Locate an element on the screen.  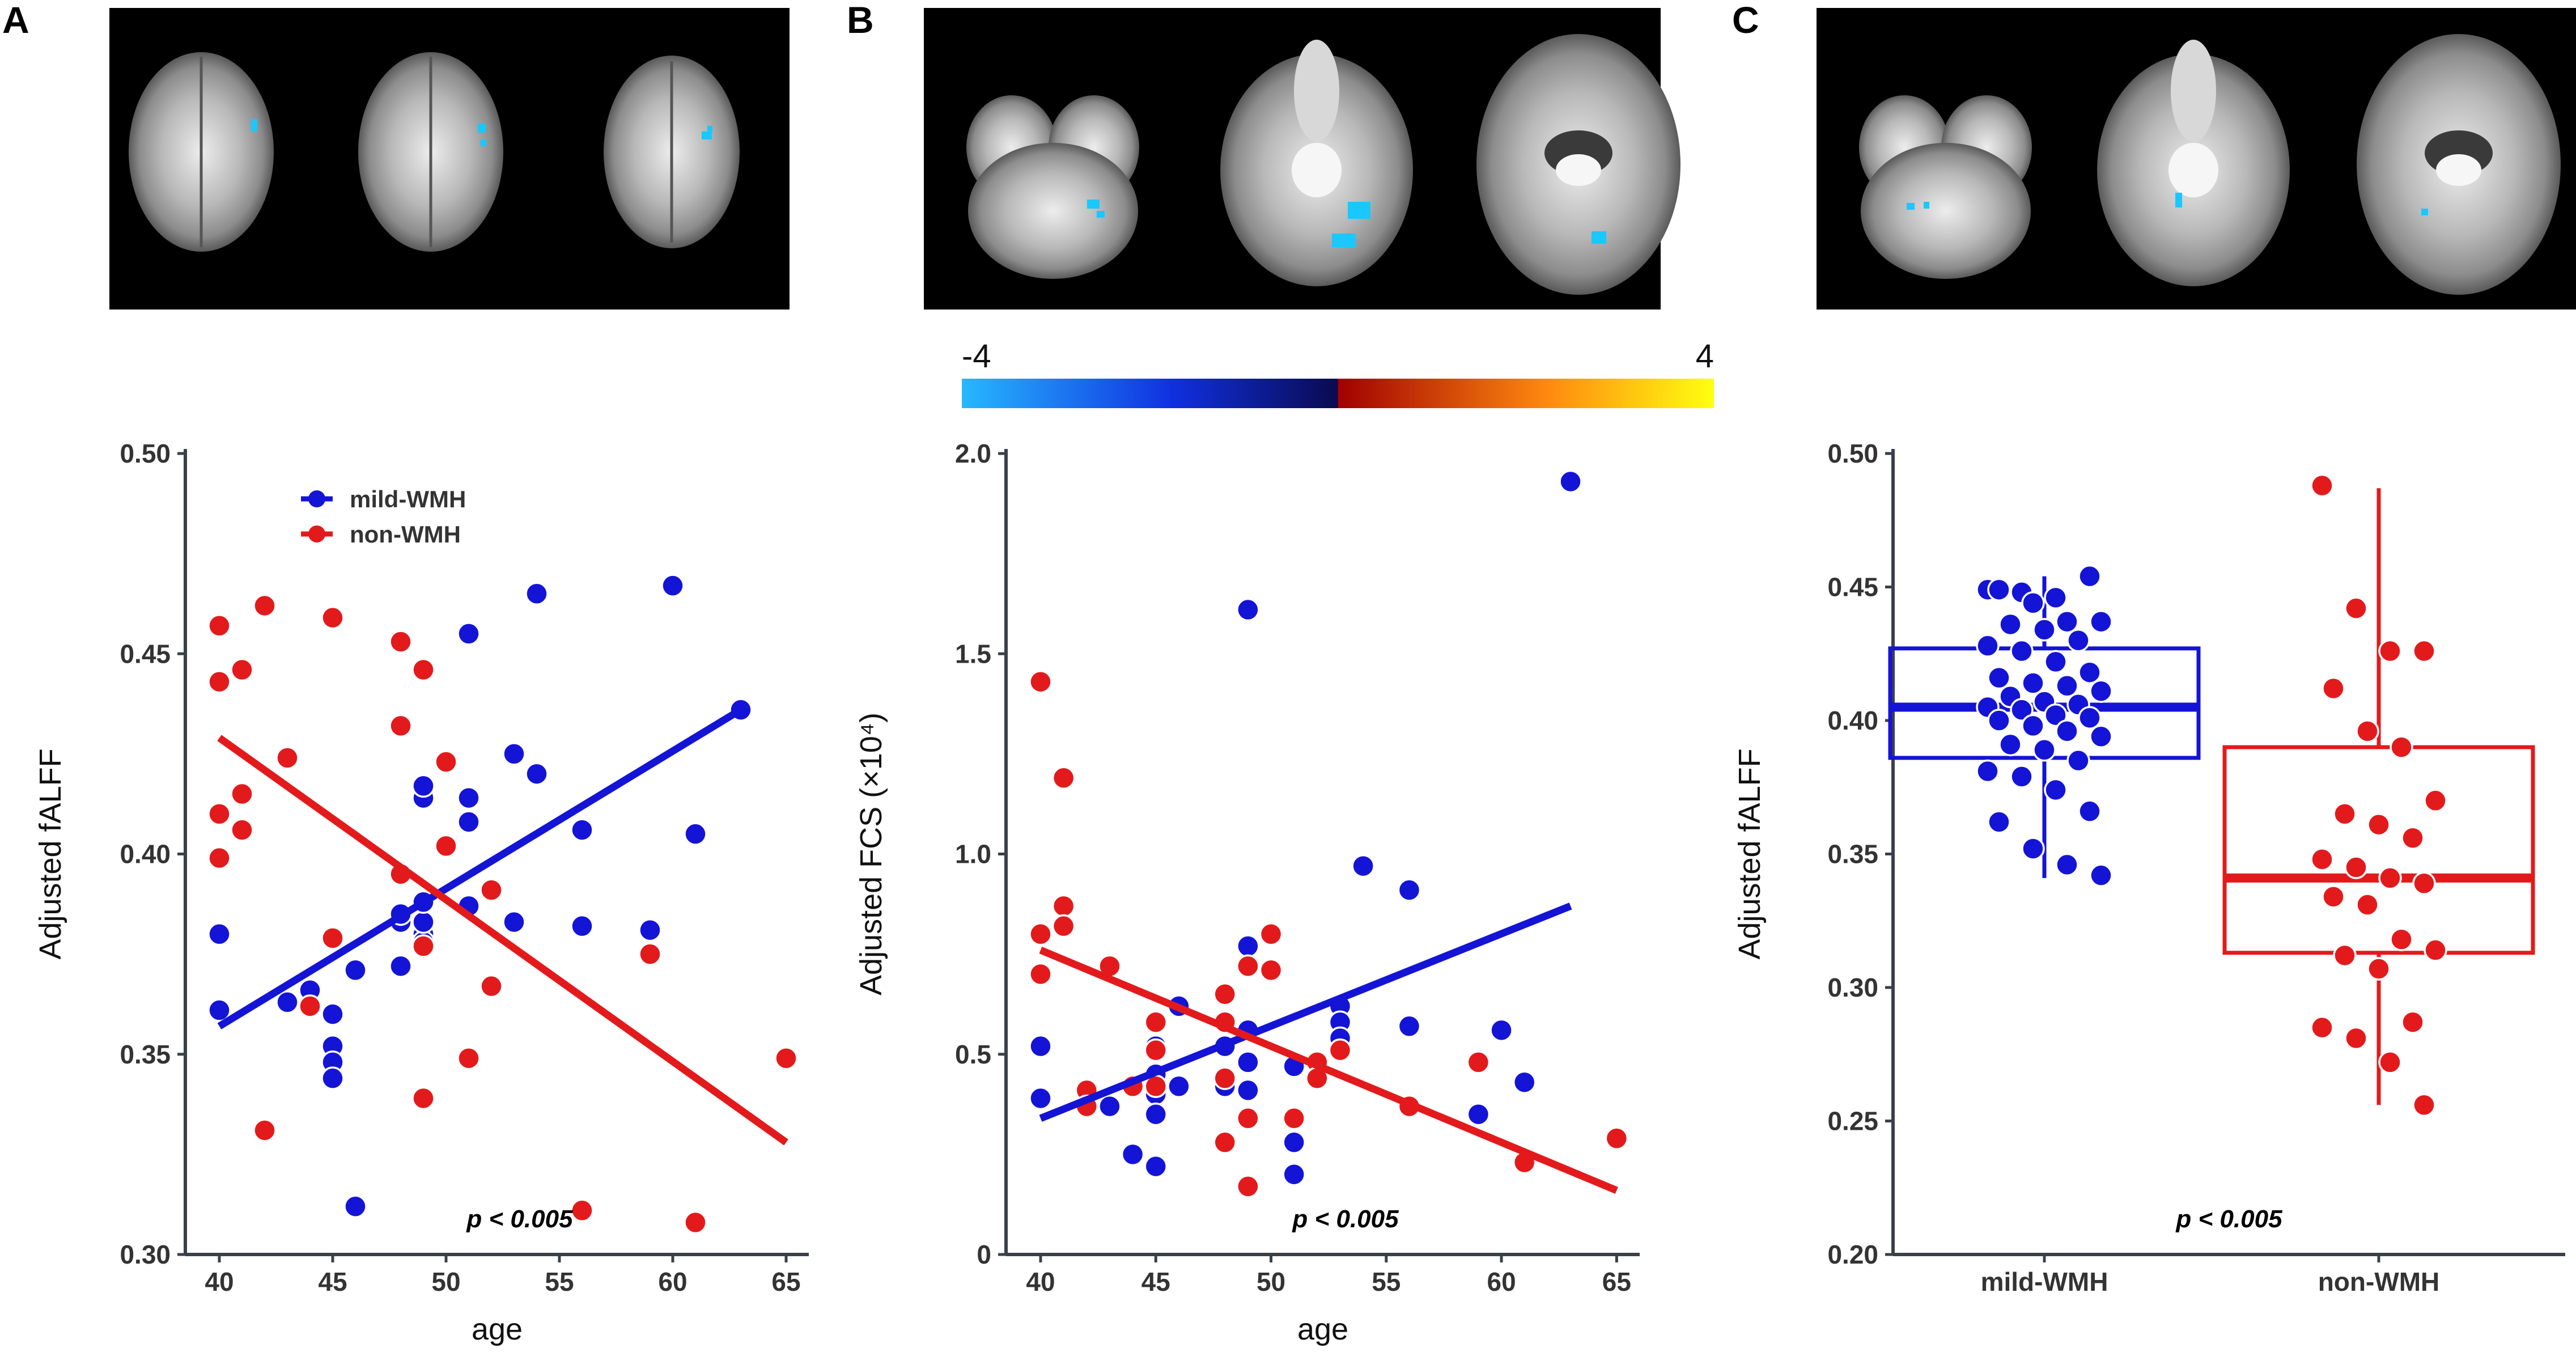
box is located at coordinates (2378, 850).